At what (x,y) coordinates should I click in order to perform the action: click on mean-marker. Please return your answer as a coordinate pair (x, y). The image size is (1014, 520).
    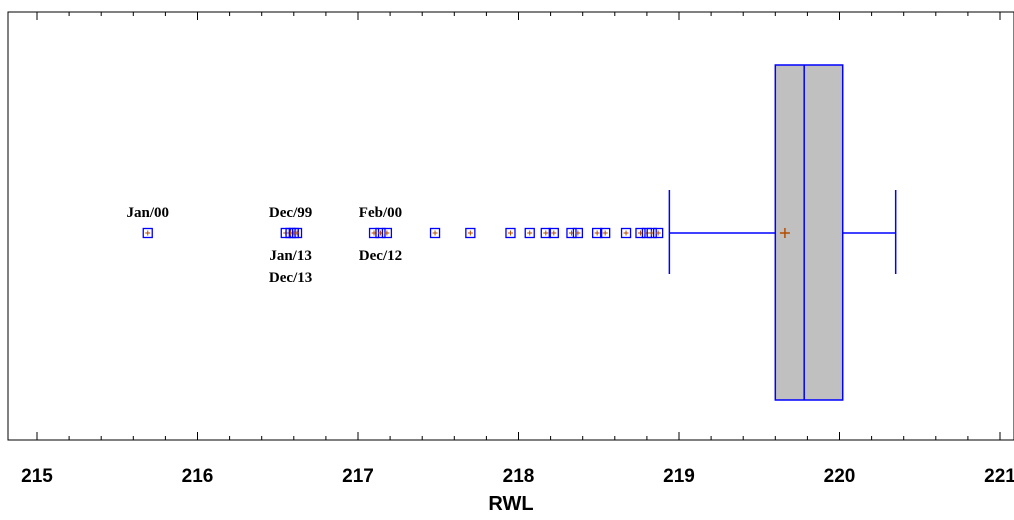
    Looking at the image, I should click on (784, 233).